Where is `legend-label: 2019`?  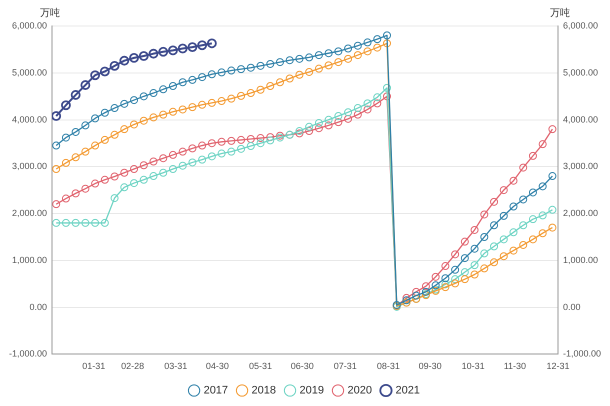
legend-label: 2019 is located at coordinates (312, 390).